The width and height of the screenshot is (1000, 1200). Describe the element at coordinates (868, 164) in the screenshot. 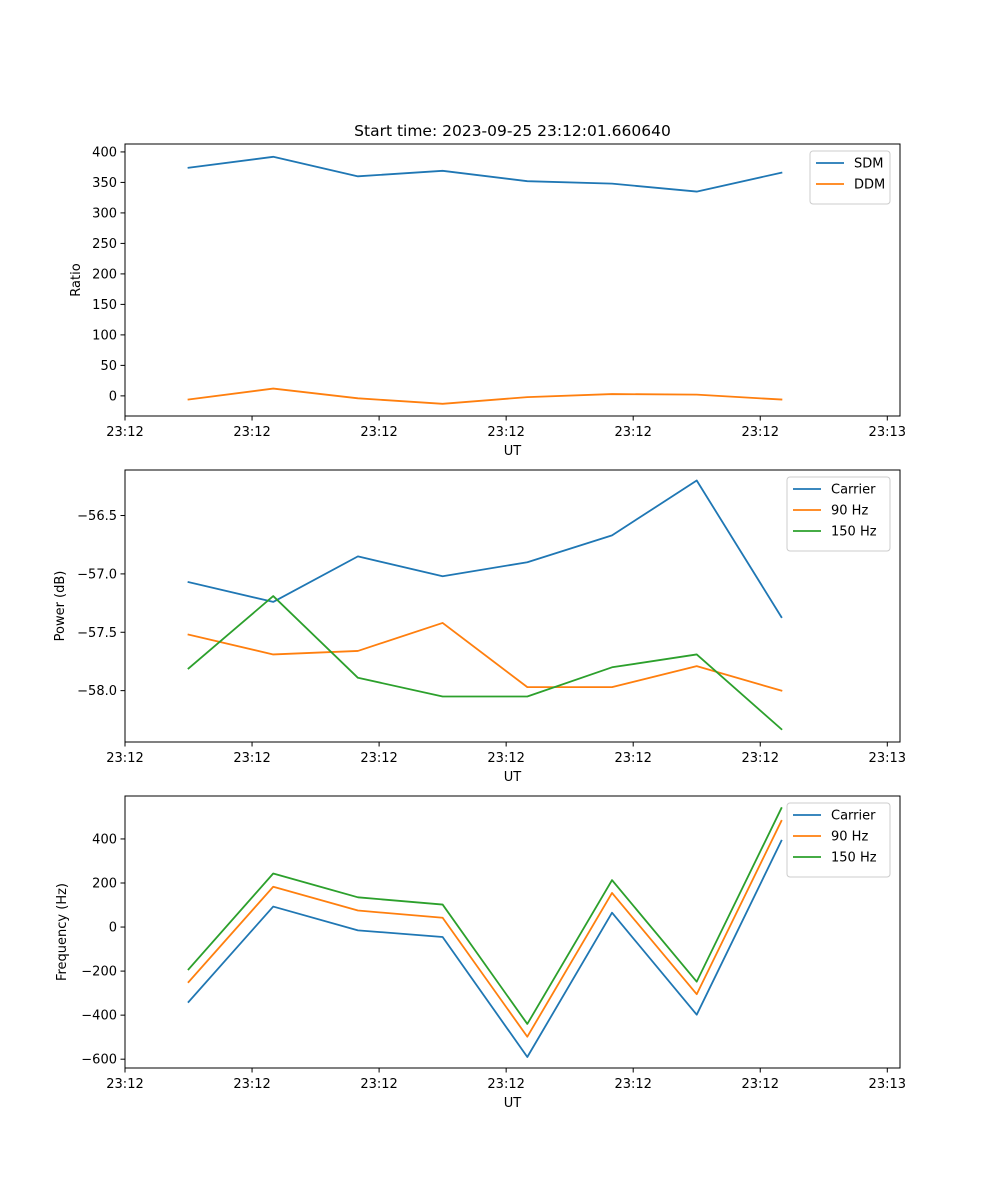

I see `legend-label-sdm: SDM` at that location.